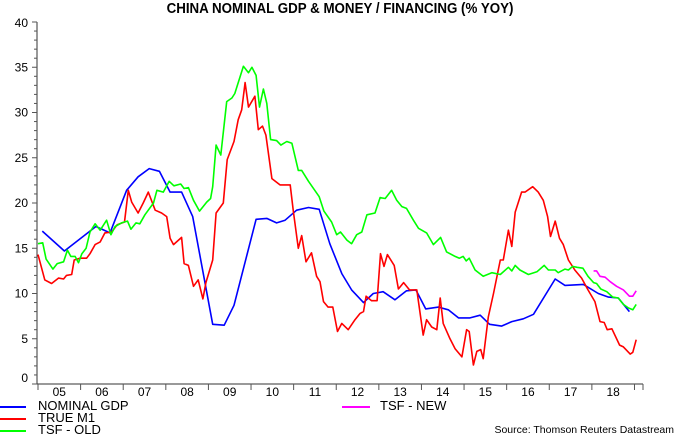 The width and height of the screenshot is (680, 437). What do you see at coordinates (22, 113) in the screenshot?
I see `y-tick-label: 30` at bounding box center [22, 113].